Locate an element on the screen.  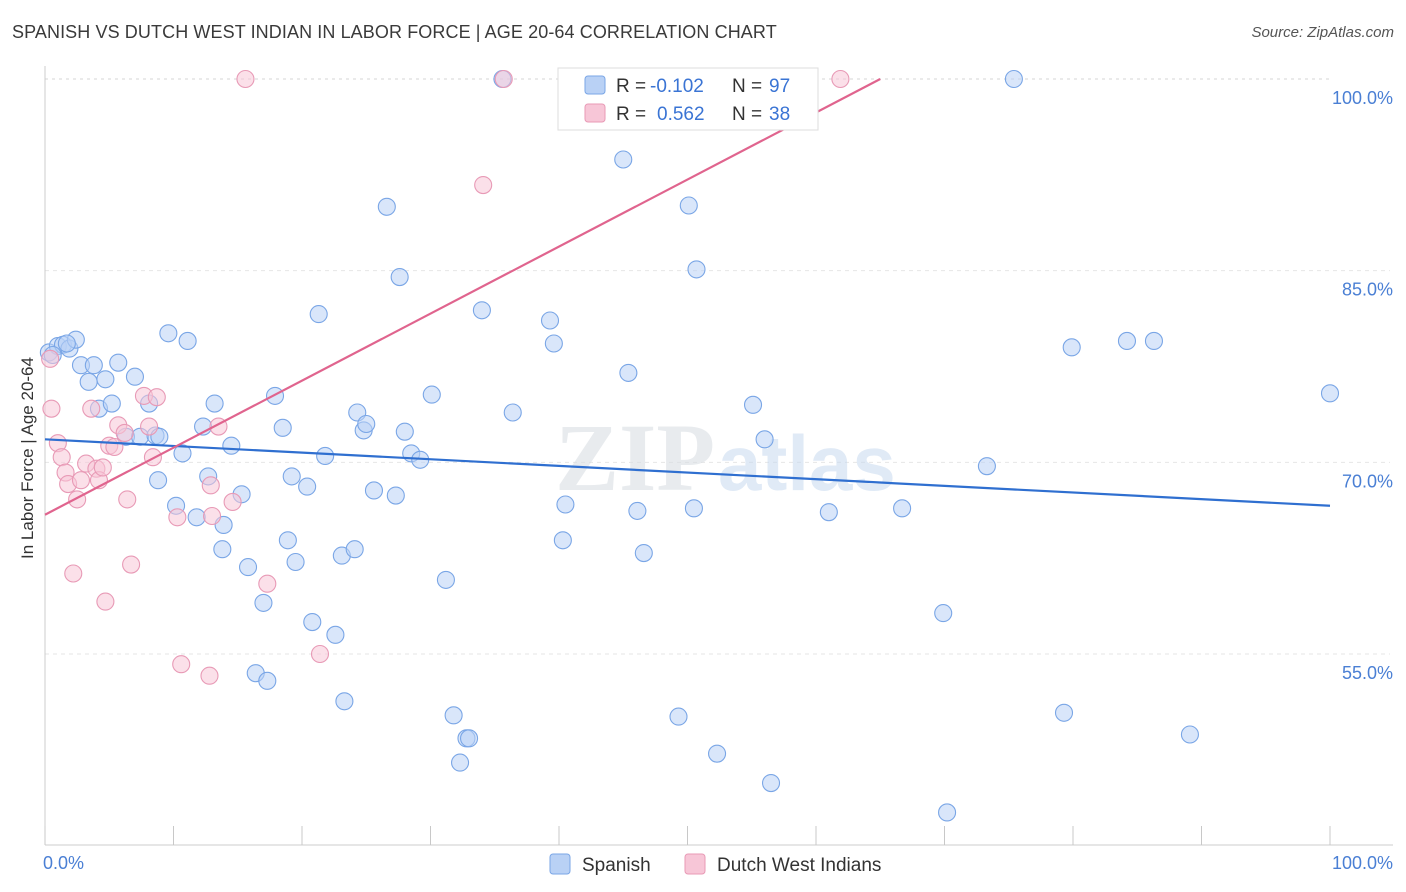
stats-r-value-spanish: -0.102 is located at coordinates (677, 86).